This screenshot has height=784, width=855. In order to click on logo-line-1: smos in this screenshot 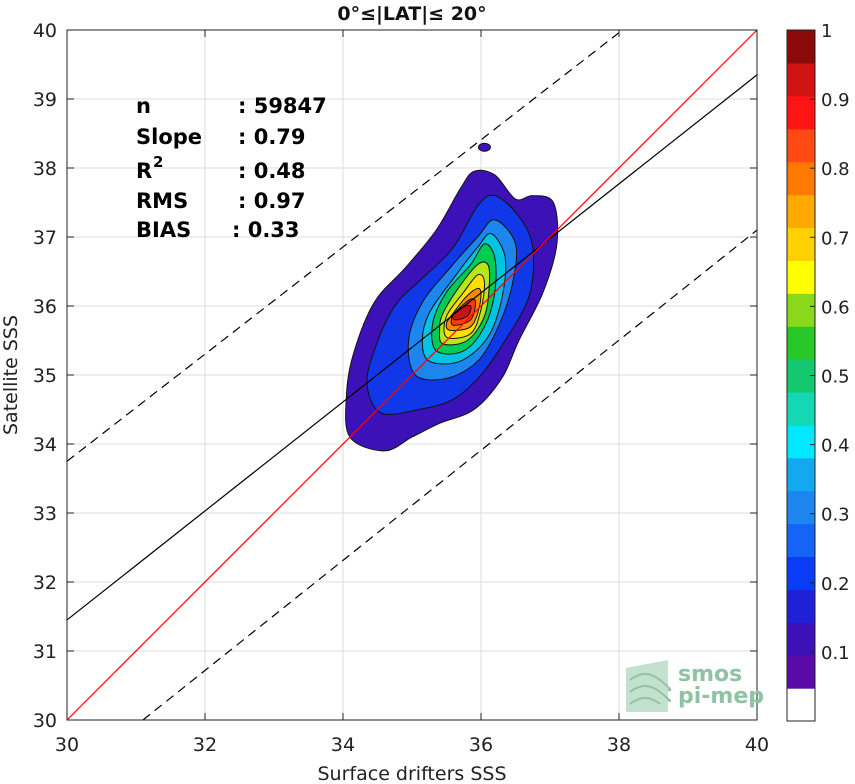, I will do `click(710, 674)`.